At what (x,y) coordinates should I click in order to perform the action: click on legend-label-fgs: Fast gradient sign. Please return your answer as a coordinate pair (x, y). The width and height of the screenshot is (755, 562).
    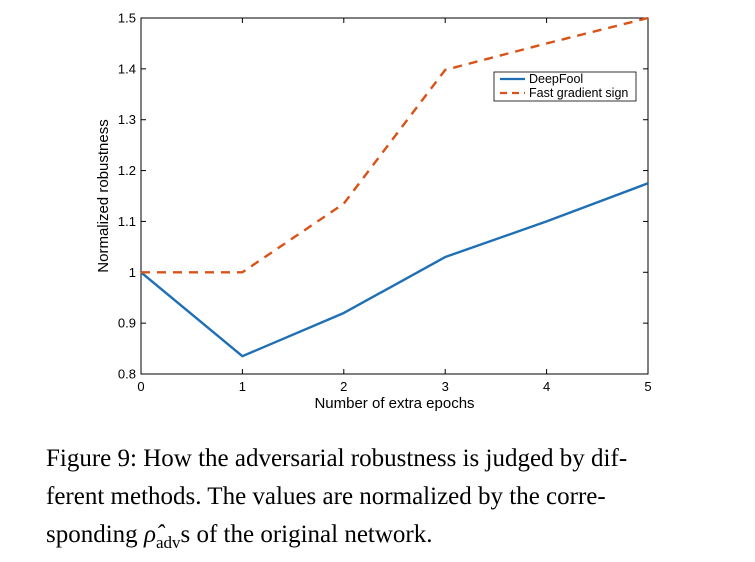
    Looking at the image, I should click on (578, 93).